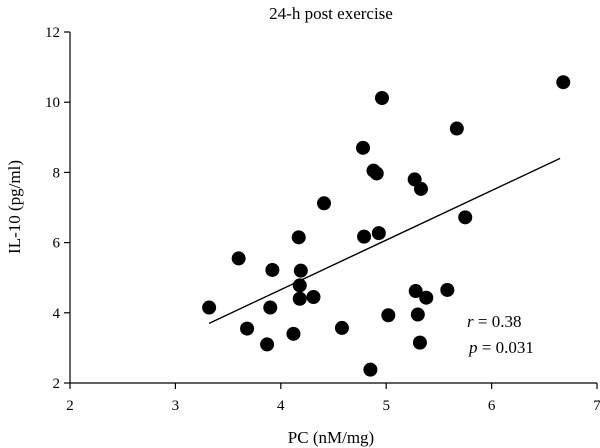 The height and width of the screenshot is (448, 600). Describe the element at coordinates (333, 398) in the screenshot. I see `x-ticks: 2 3 4 5 6 7` at that location.